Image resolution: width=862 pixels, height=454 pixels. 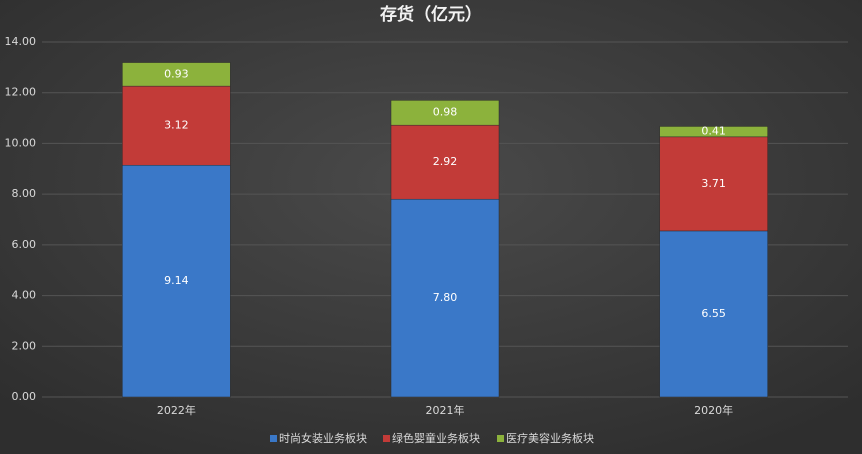 I want to click on legend-label: 医疗美容业务板块, so click(x=550, y=438).